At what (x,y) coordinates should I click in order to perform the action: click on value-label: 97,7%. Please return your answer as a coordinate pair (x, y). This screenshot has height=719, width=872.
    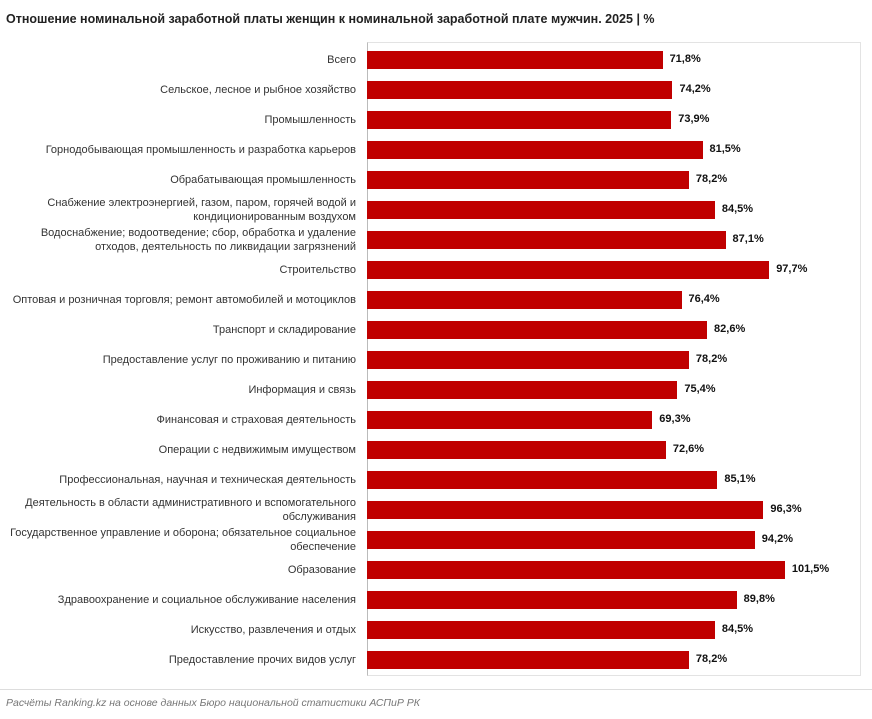
    Looking at the image, I should click on (792, 269).